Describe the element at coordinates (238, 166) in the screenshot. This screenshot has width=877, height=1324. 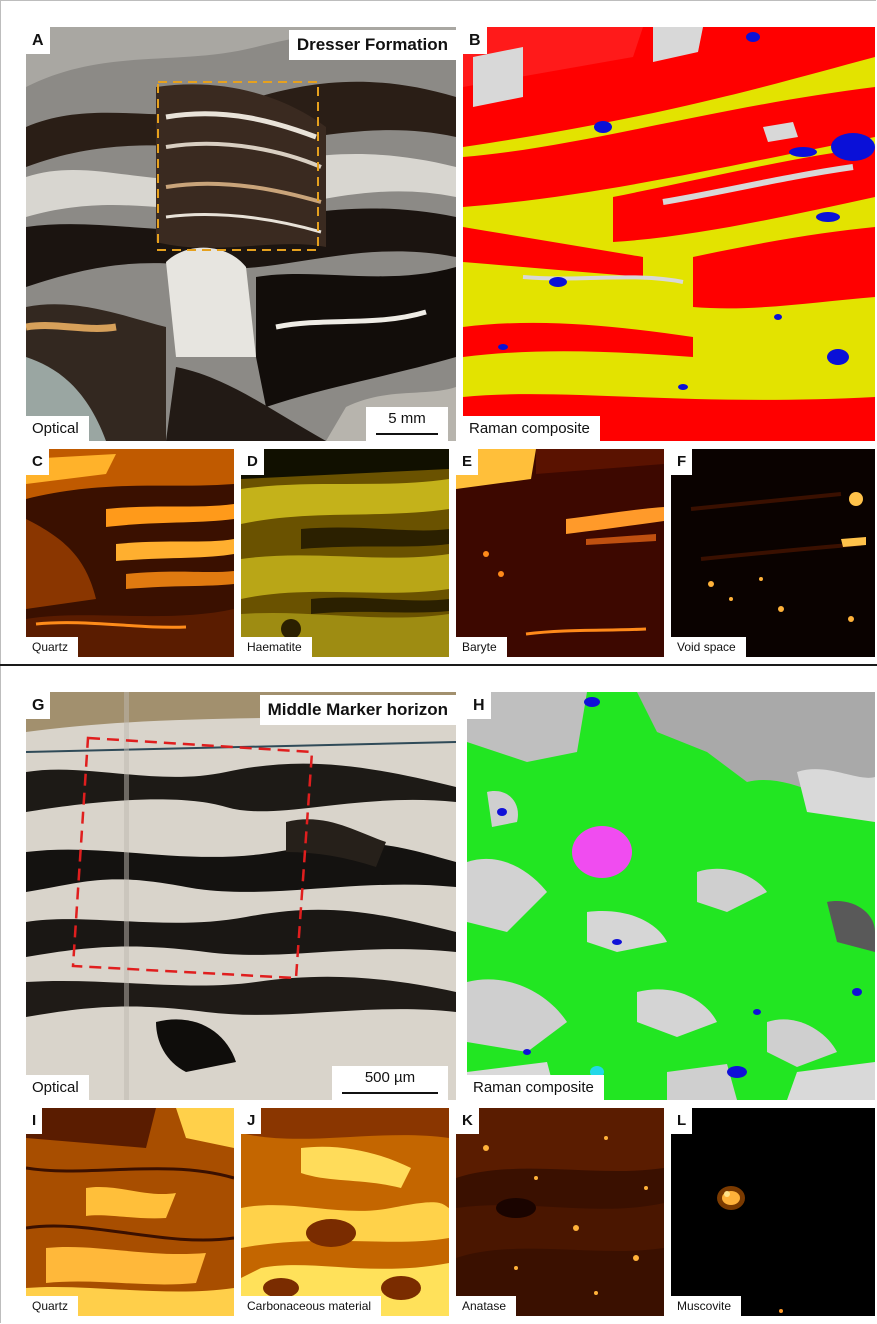
I see `region-box-a` at that location.